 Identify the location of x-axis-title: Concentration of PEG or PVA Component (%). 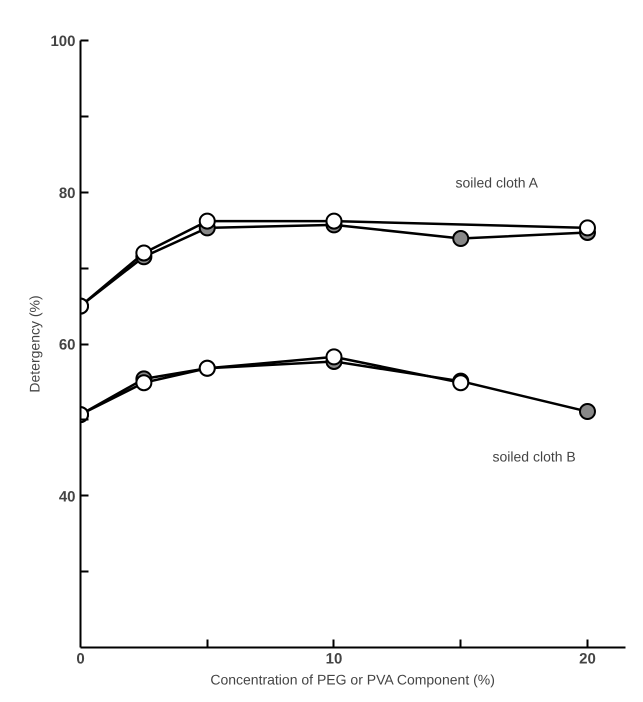
(352, 680).